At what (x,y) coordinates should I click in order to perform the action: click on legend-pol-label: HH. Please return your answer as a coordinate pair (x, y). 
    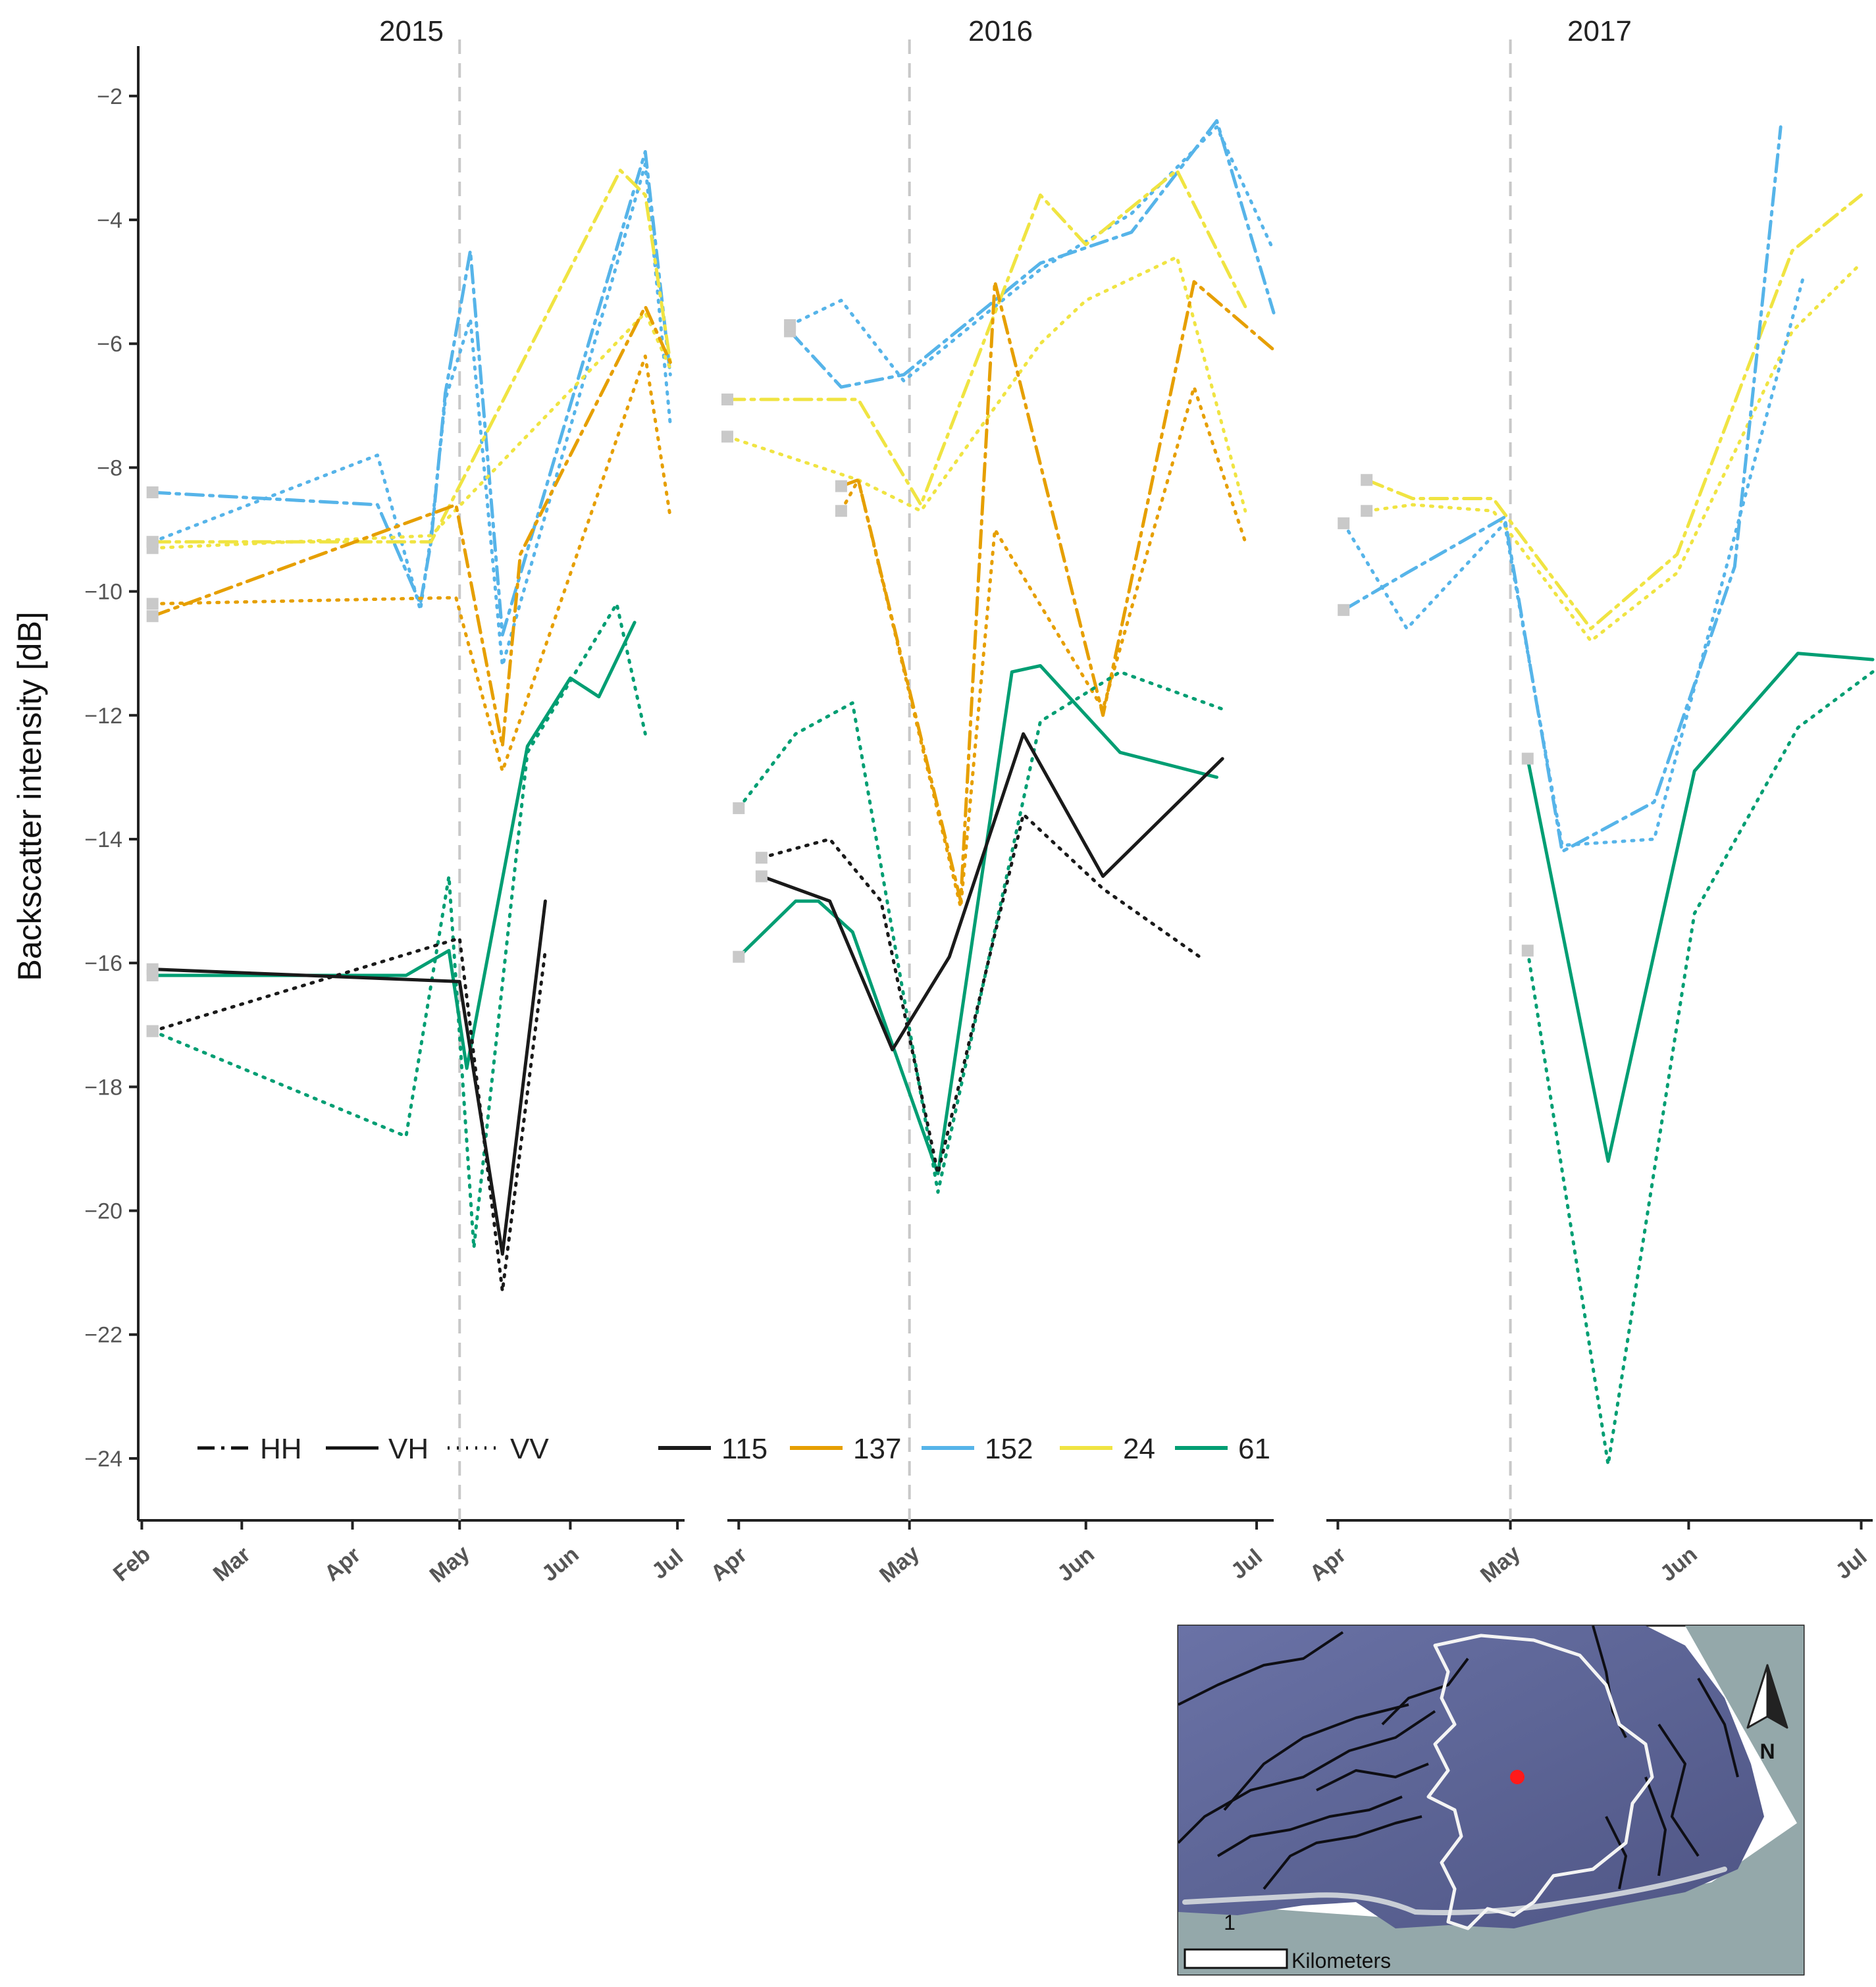
    Looking at the image, I should click on (281, 1449).